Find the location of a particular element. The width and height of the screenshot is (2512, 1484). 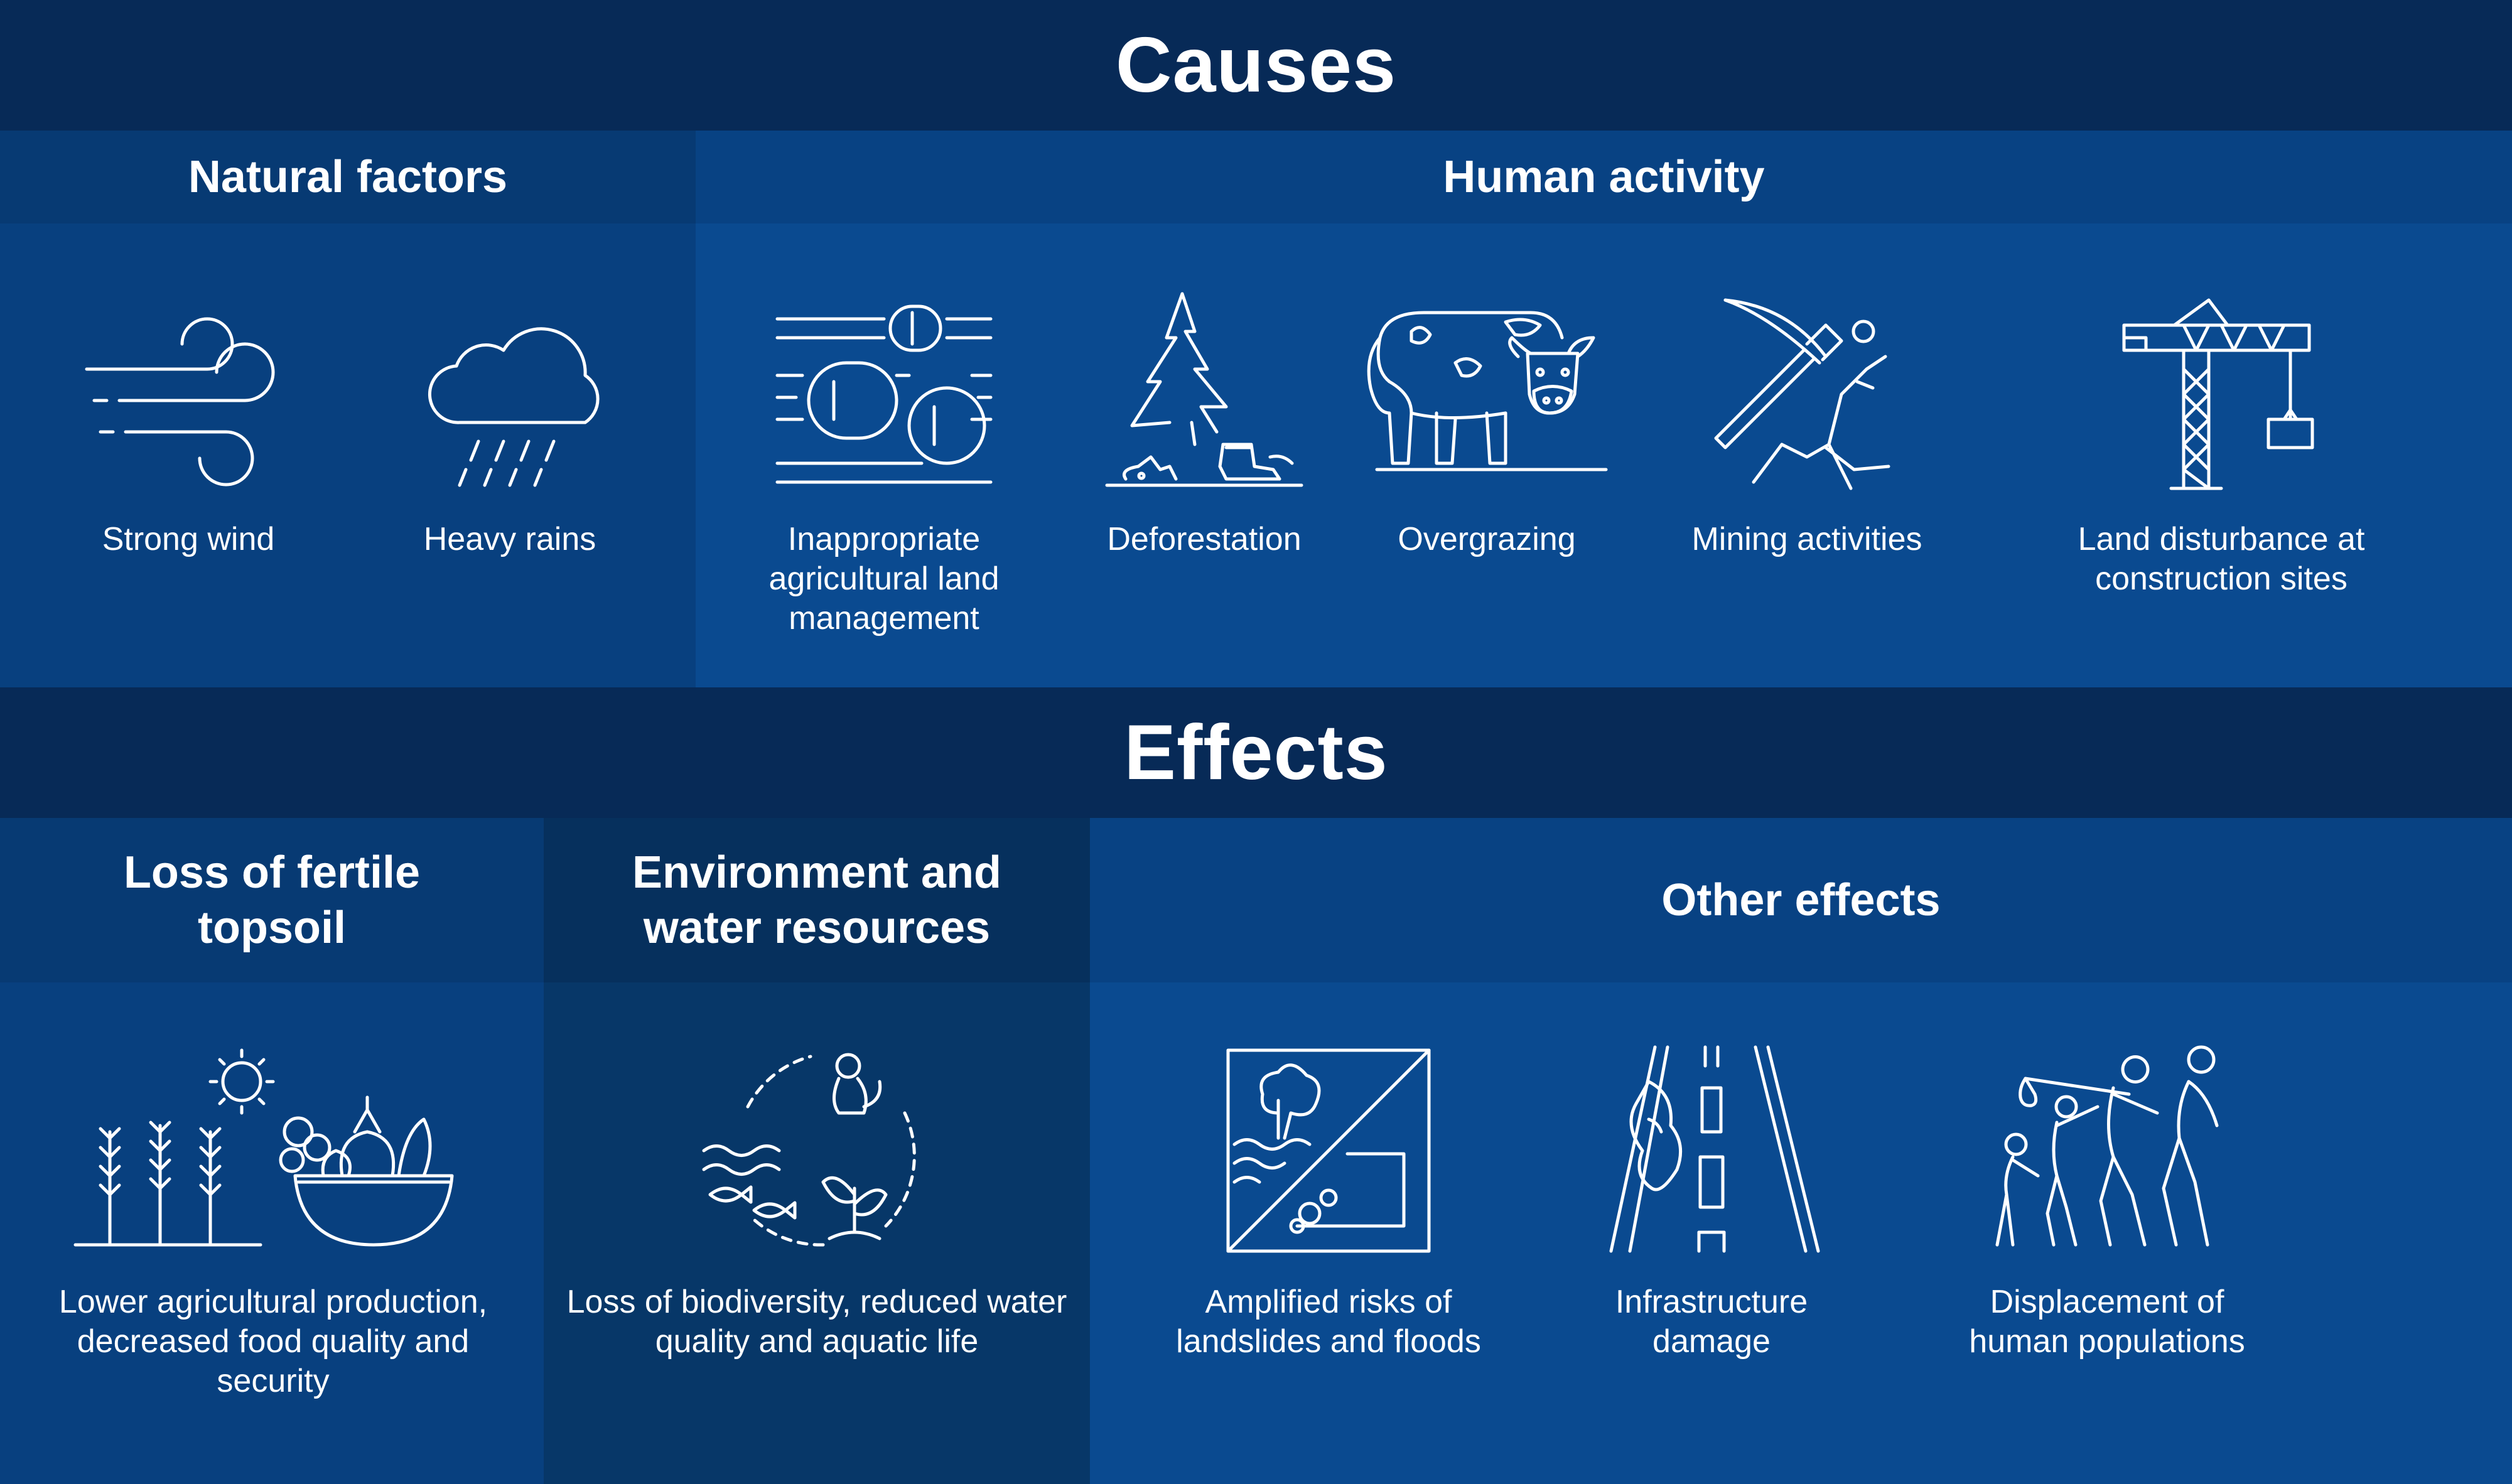

crane-icon is located at coordinates (2218, 394).